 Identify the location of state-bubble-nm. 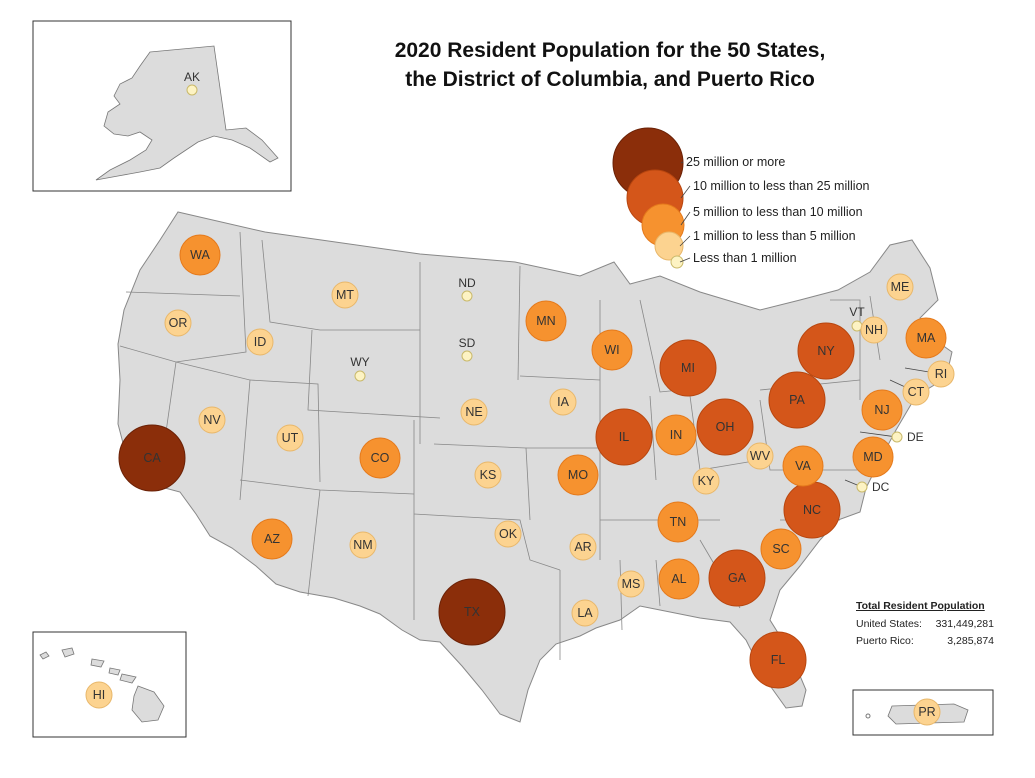
(363, 545).